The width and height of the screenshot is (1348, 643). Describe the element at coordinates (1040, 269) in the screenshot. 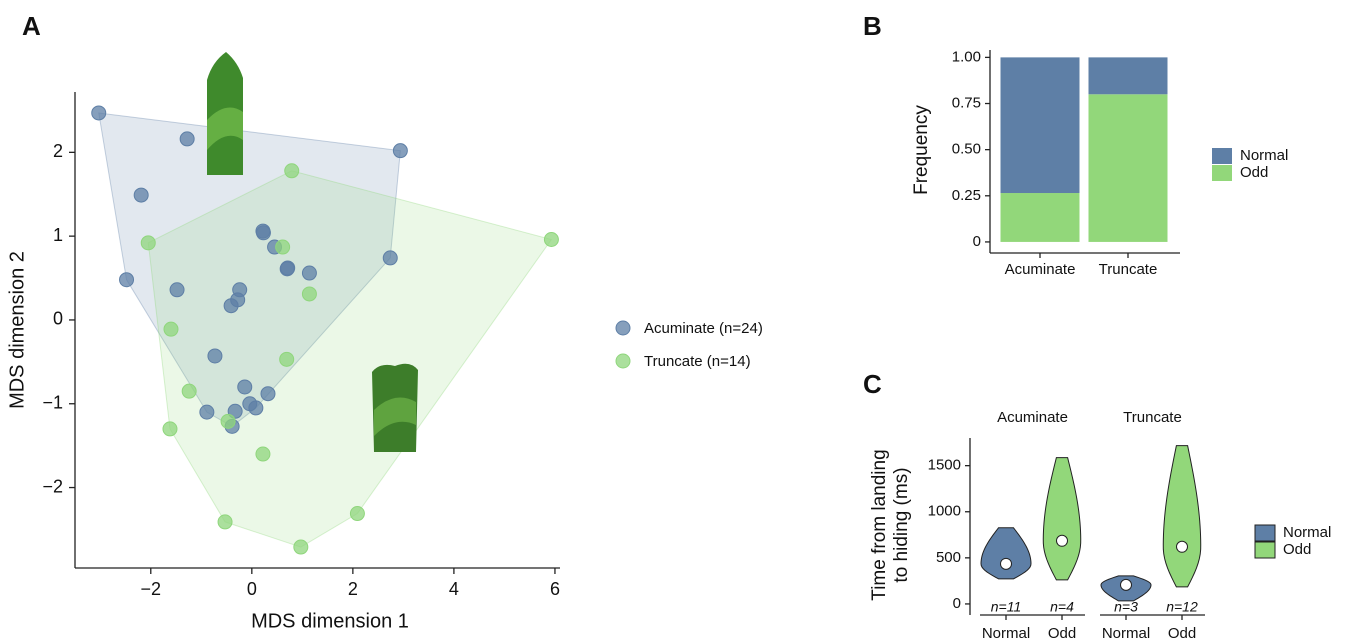

I see `x-tick-label: Acuminate` at that location.